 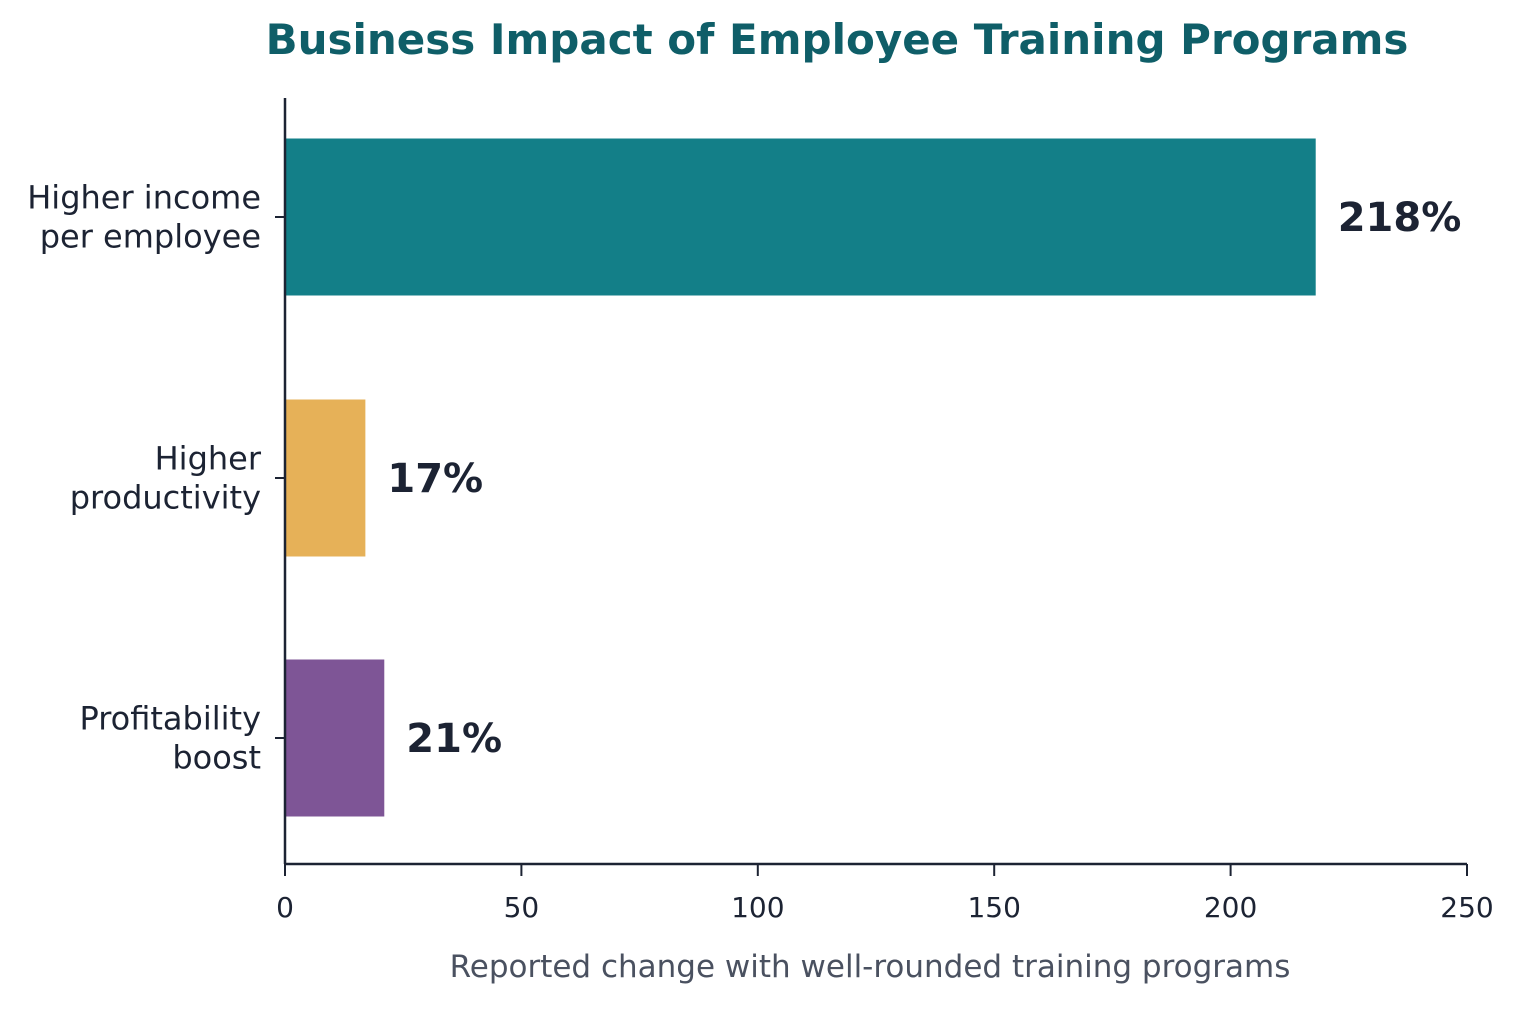 I want to click on category-label-2: Profitability boost, so click(x=170, y=738).